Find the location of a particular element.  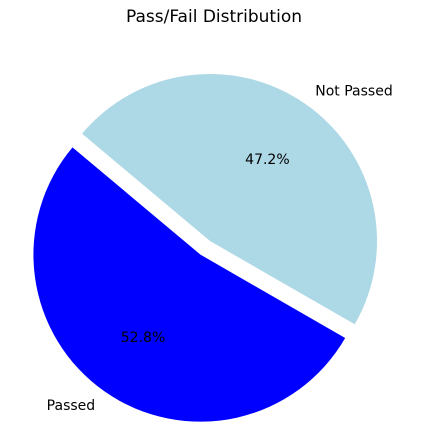

percent-label-passed: 52.8% is located at coordinates (143, 338).